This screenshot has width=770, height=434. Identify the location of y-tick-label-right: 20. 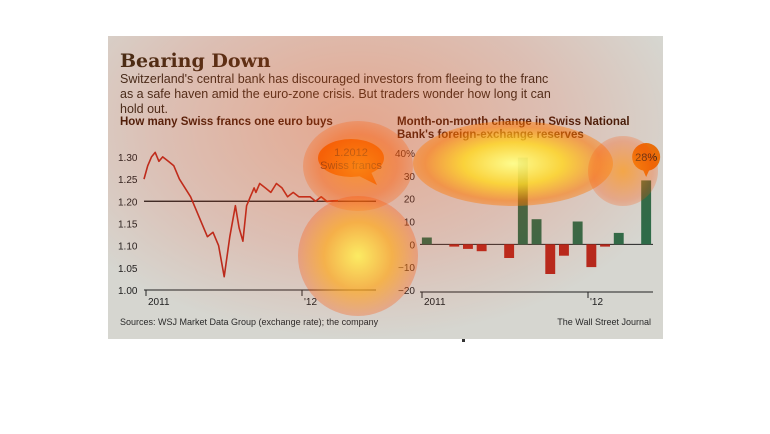
(410, 200).